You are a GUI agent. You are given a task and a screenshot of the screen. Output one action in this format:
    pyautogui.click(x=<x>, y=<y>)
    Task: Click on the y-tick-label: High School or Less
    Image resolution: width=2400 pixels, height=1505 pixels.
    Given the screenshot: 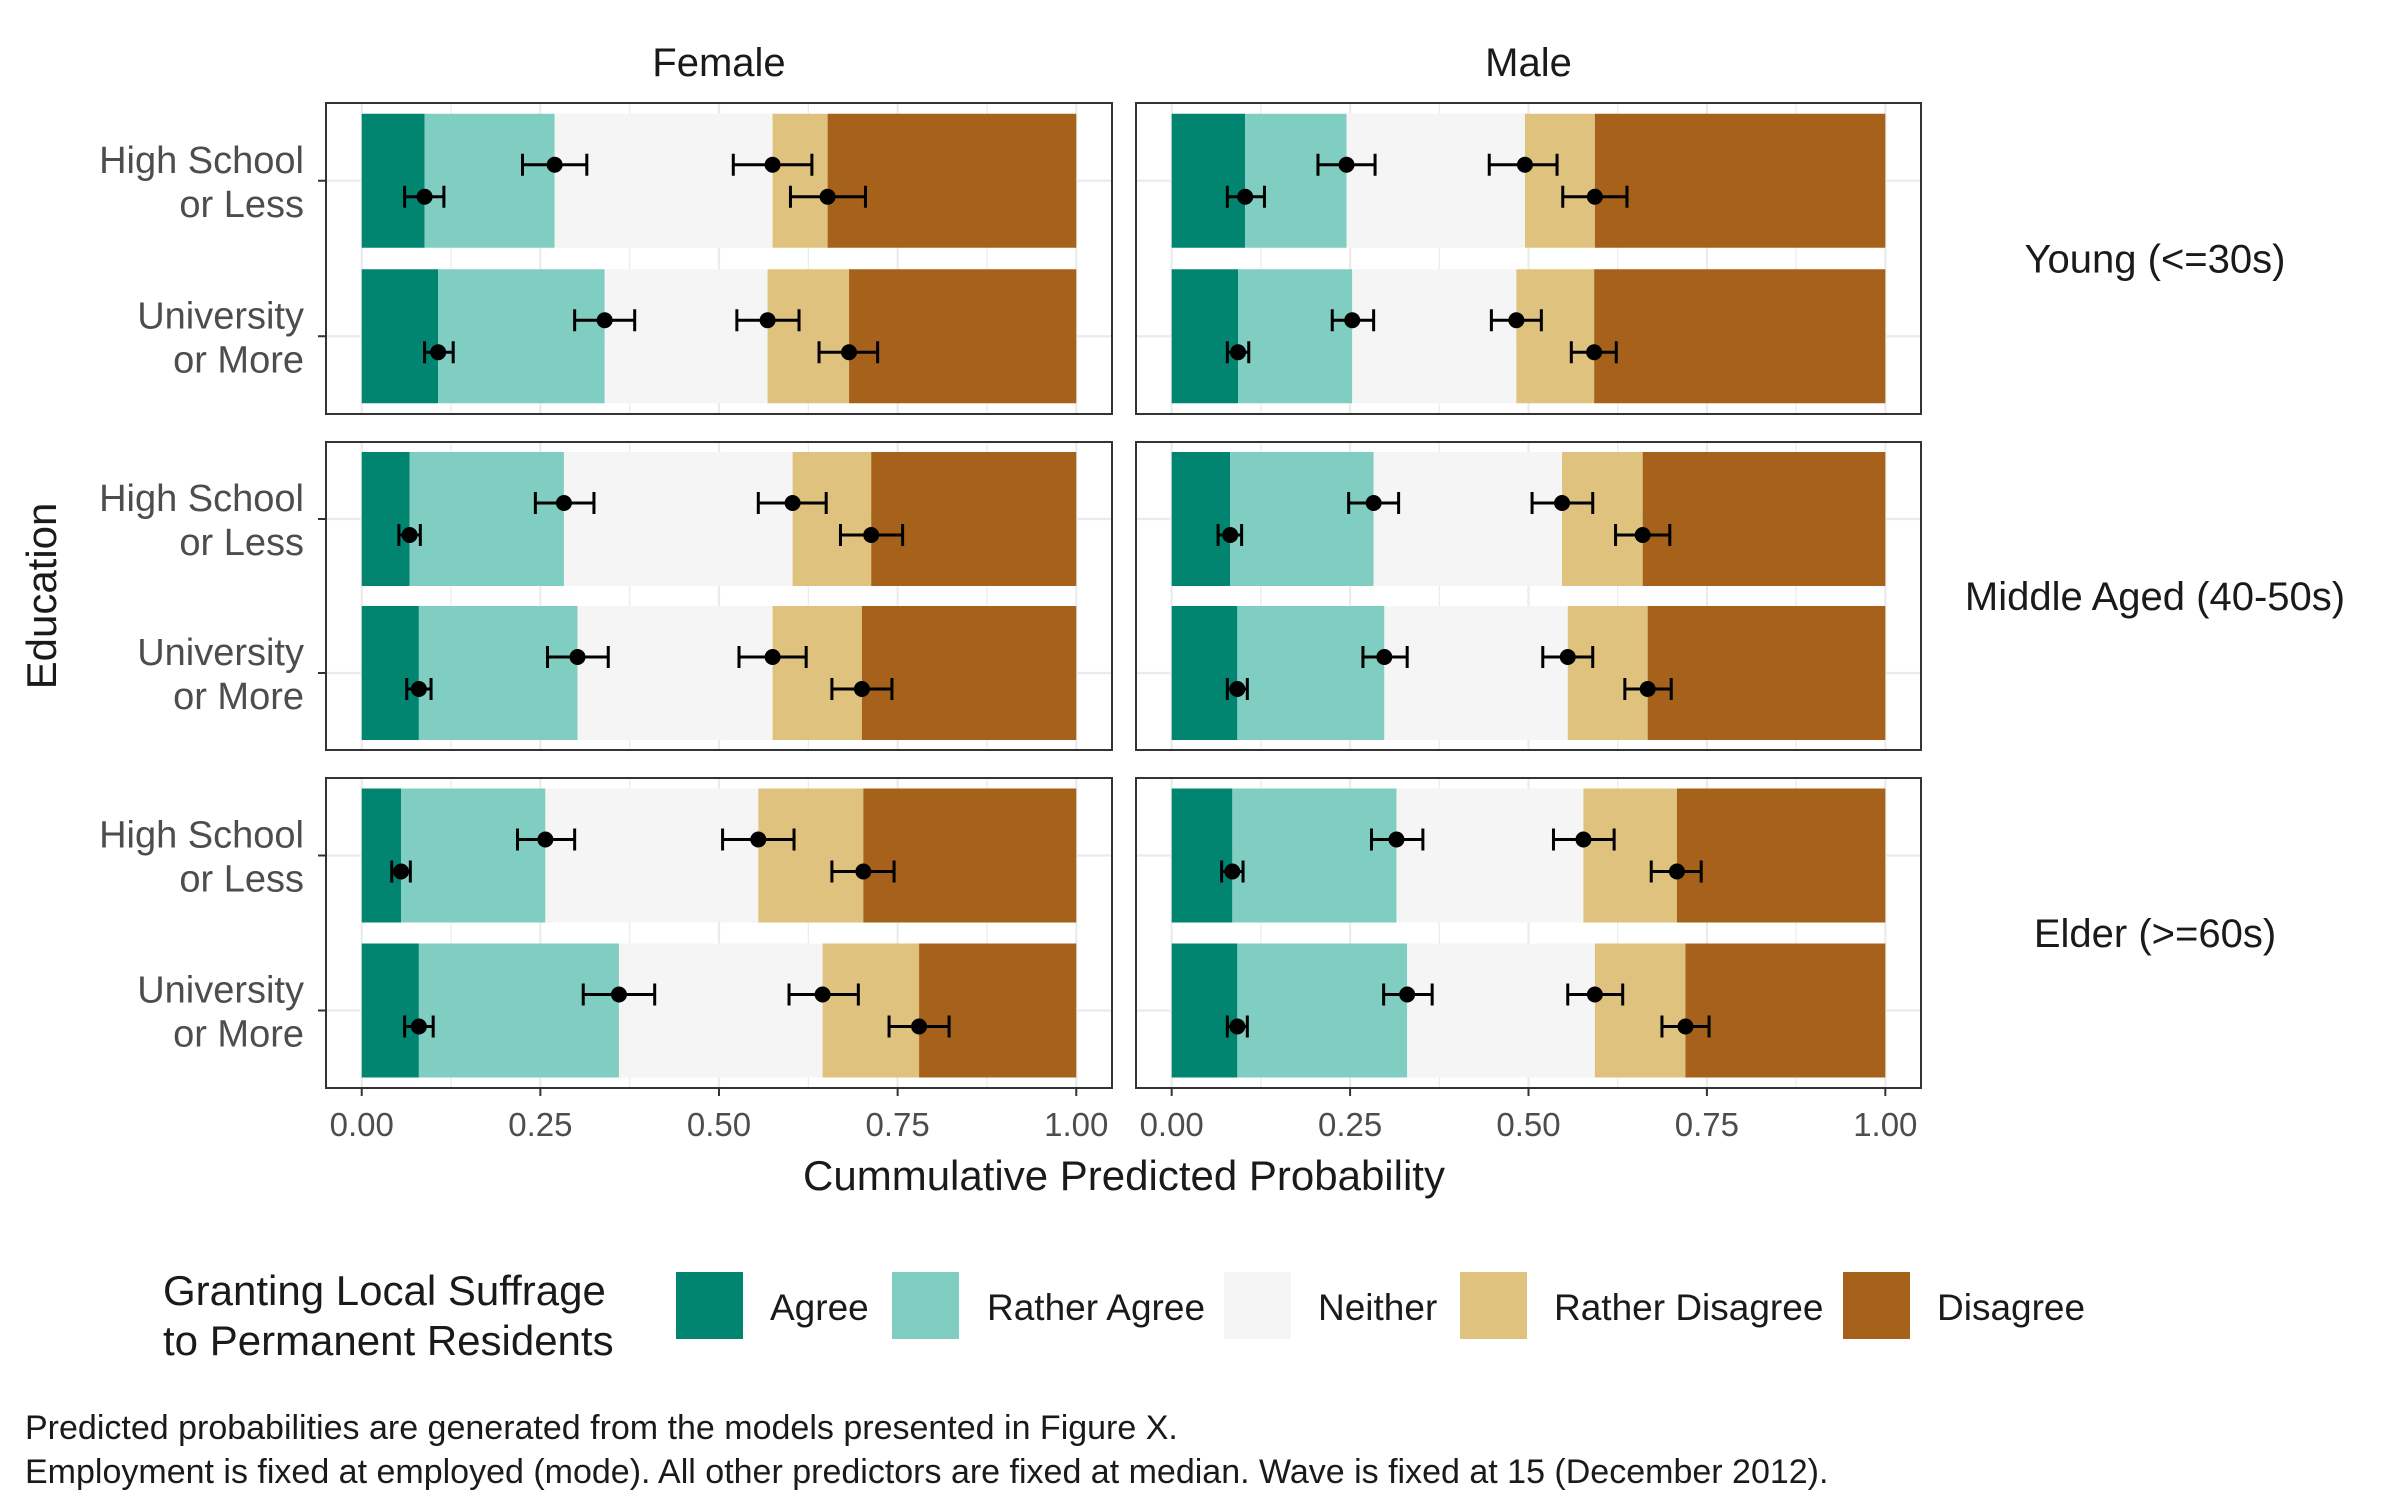 What is the action you would take?
    pyautogui.click(x=201, y=183)
    